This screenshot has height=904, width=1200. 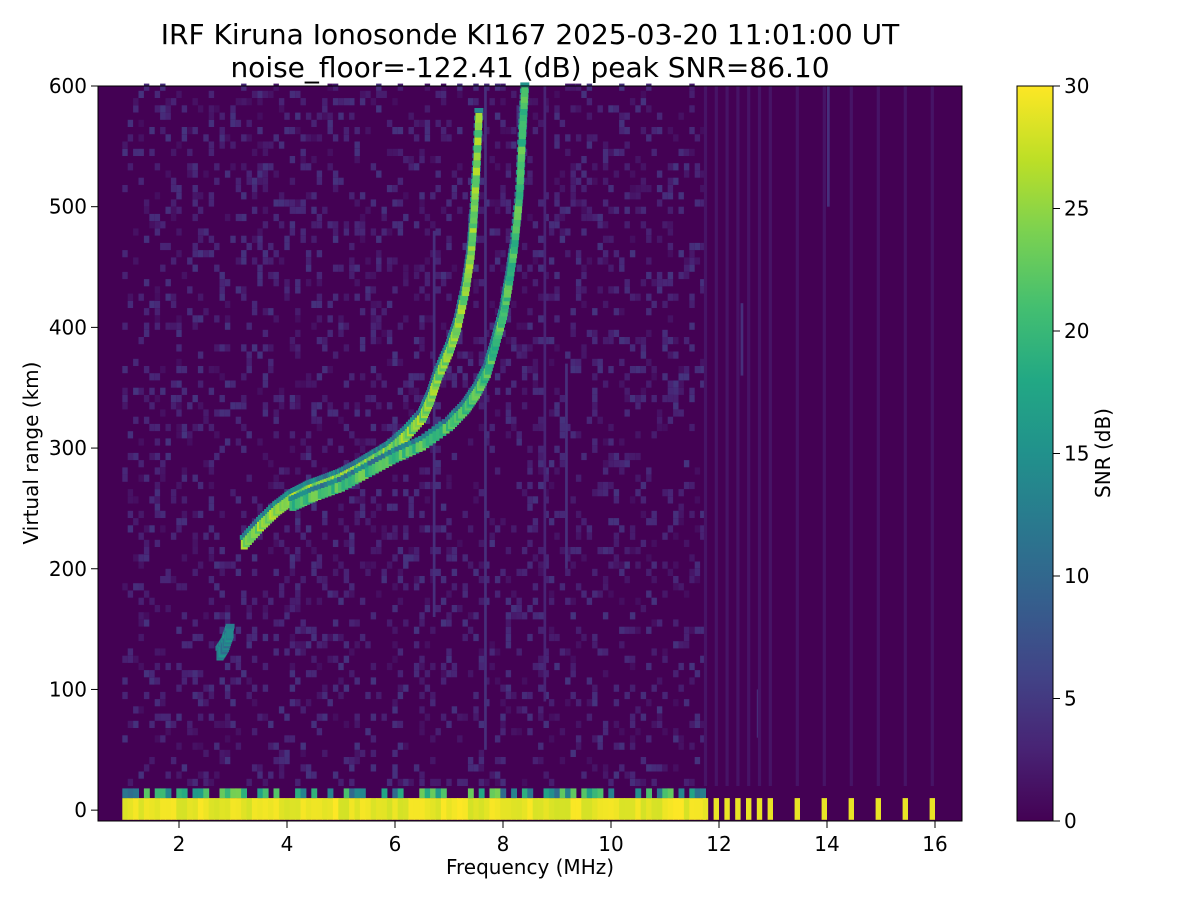 I want to click on ground-echo-channel, so click(x=759, y=809).